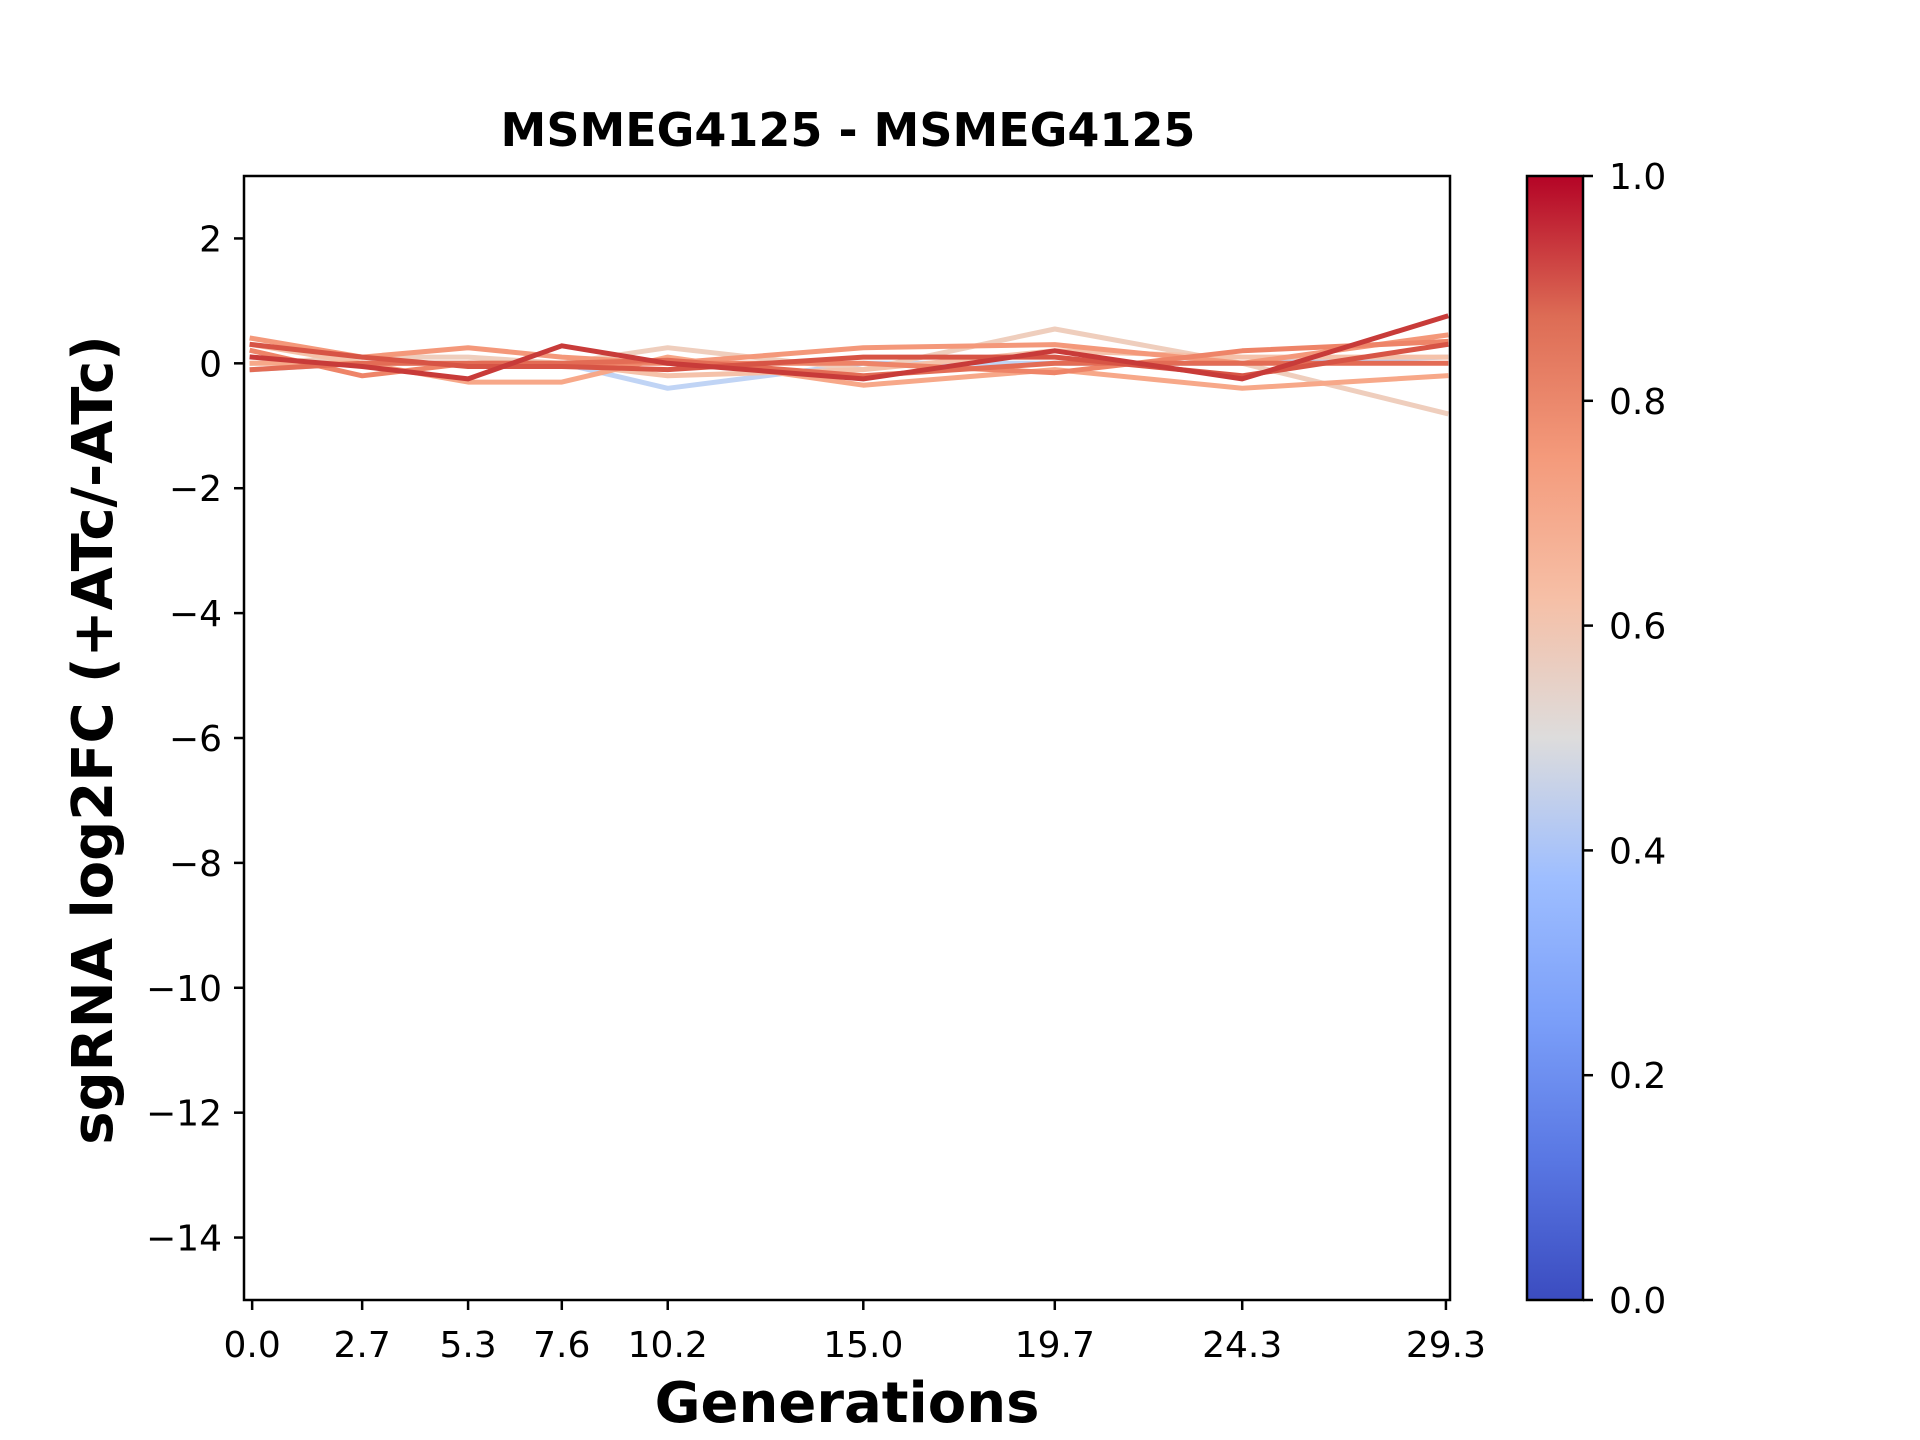 The image size is (1920, 1440). I want to click on x-tick-label: 5.3, so click(467, 1345).